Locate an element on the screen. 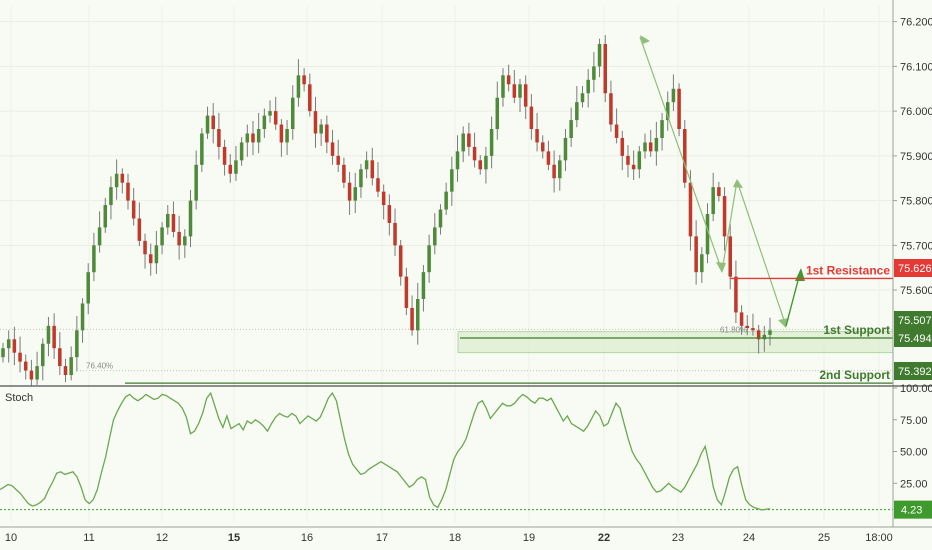  price-tick-label: 76.000 is located at coordinates (916, 112).